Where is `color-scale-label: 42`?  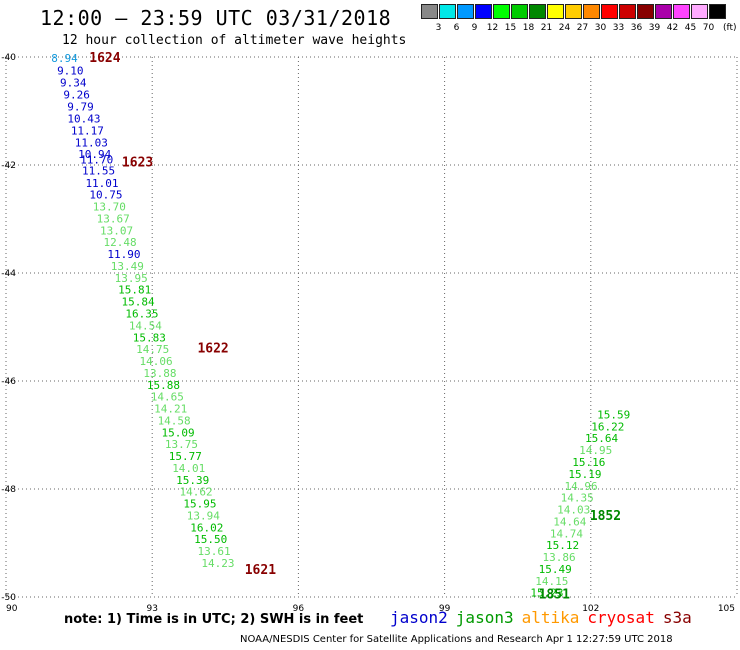 color-scale-label: 42 is located at coordinates (672, 28).